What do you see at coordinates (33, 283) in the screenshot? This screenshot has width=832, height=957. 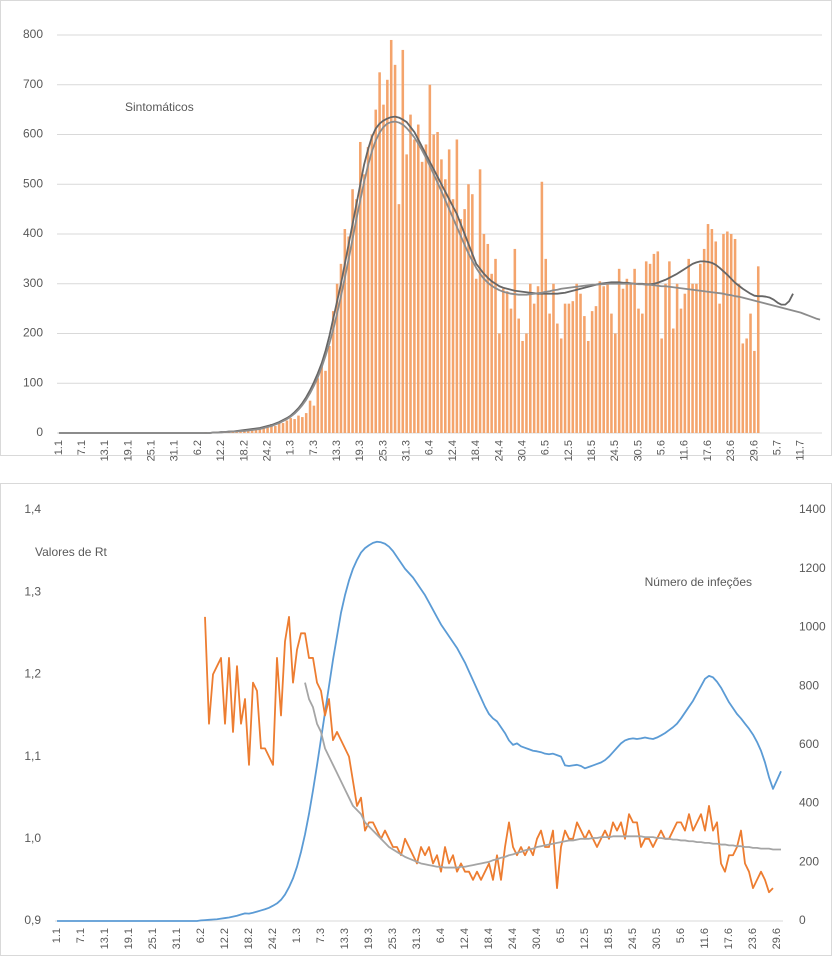 I see `y-tick-label: 300` at bounding box center [33, 283].